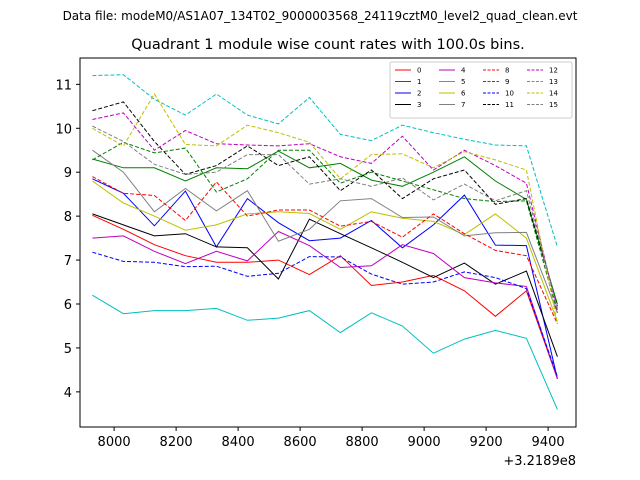 This screenshot has width=640, height=480. I want to click on y-tick-label: 6, so click(68, 305).